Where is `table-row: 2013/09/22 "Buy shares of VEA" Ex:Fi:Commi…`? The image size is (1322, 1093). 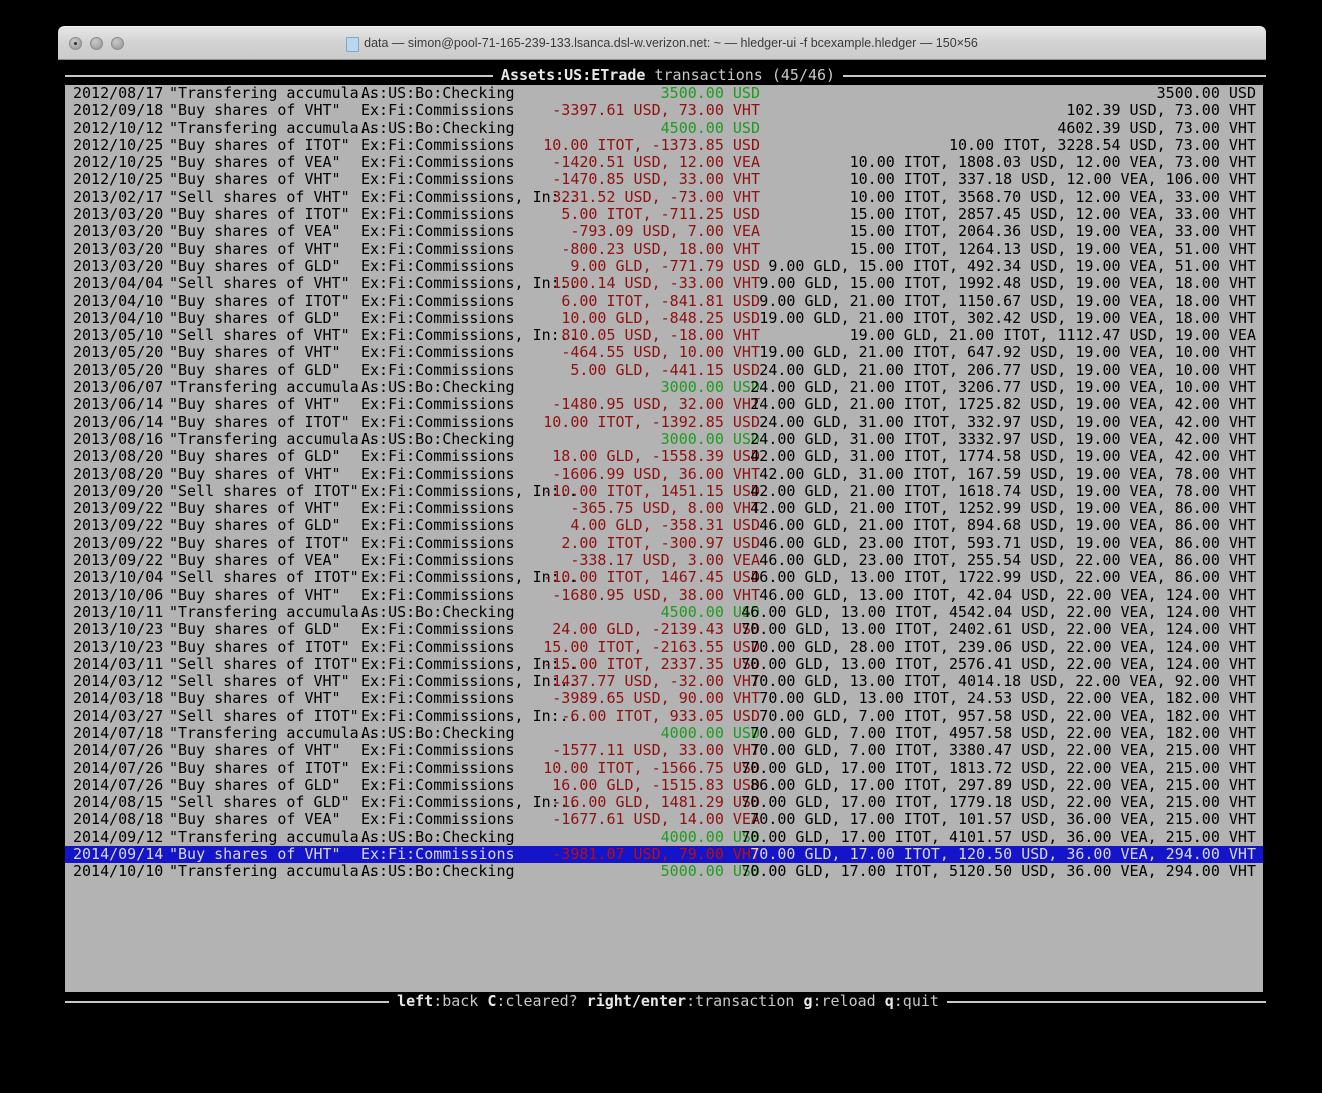
table-row: 2013/09/22 "Buy shares of VEA" Ex:Fi:Commi… is located at coordinates (664, 560).